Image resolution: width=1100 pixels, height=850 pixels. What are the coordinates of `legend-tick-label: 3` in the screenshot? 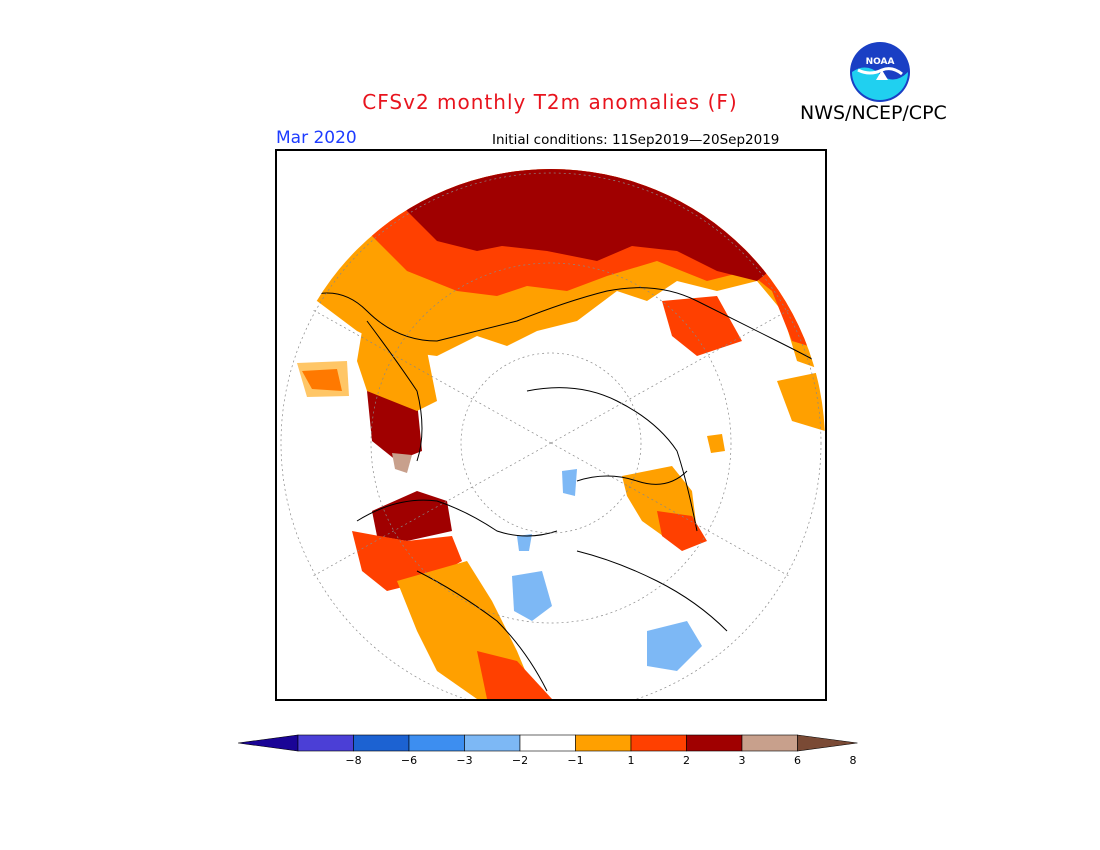 It's located at (742, 760).